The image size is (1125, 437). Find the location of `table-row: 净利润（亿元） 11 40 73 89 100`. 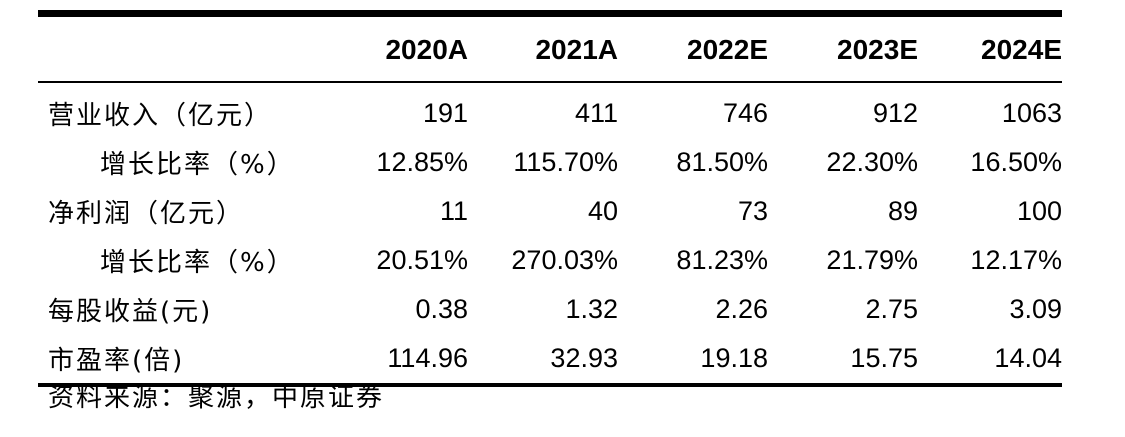

table-row: 净利润（亿元） 11 40 73 89 100 is located at coordinates (550, 211).